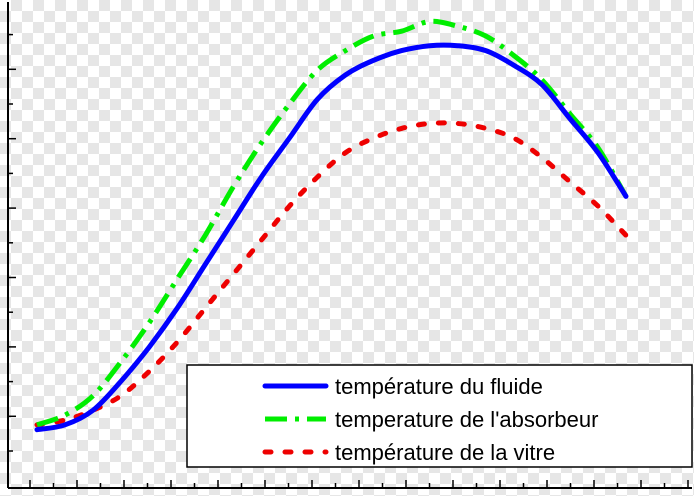  What do you see at coordinates (466, 419) in the screenshot?
I see `legend-label-absorbeur: temperature de l'absorbeur` at bounding box center [466, 419].